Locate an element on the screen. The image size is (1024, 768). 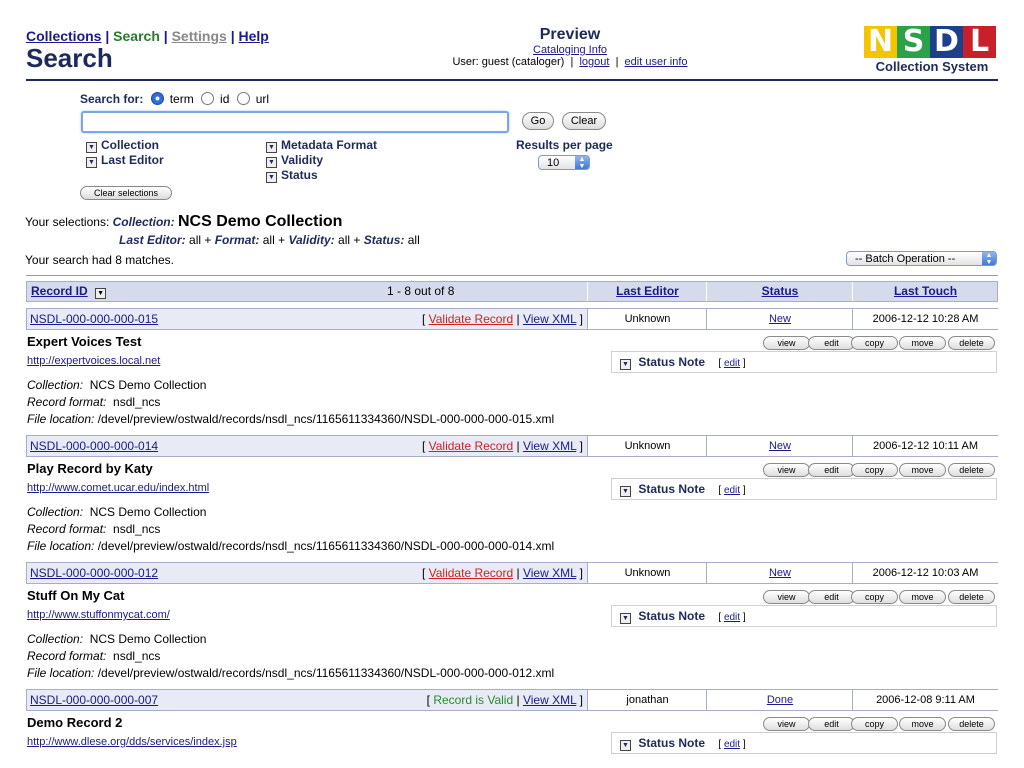
status-sort-link: Status is located at coordinates (780, 291).